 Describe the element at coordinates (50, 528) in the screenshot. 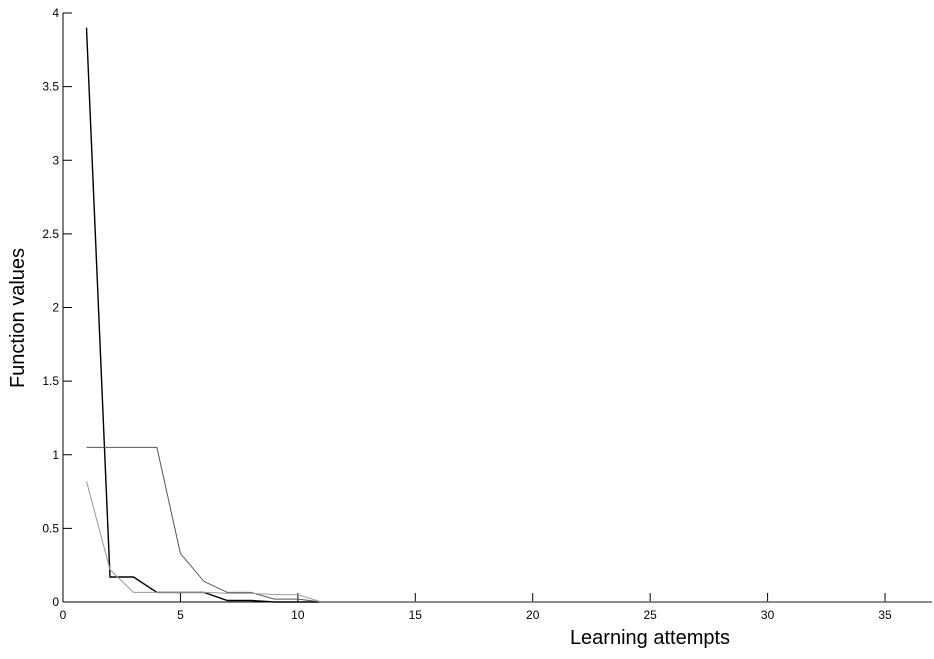

I see `y-tick-label: 0.5` at that location.